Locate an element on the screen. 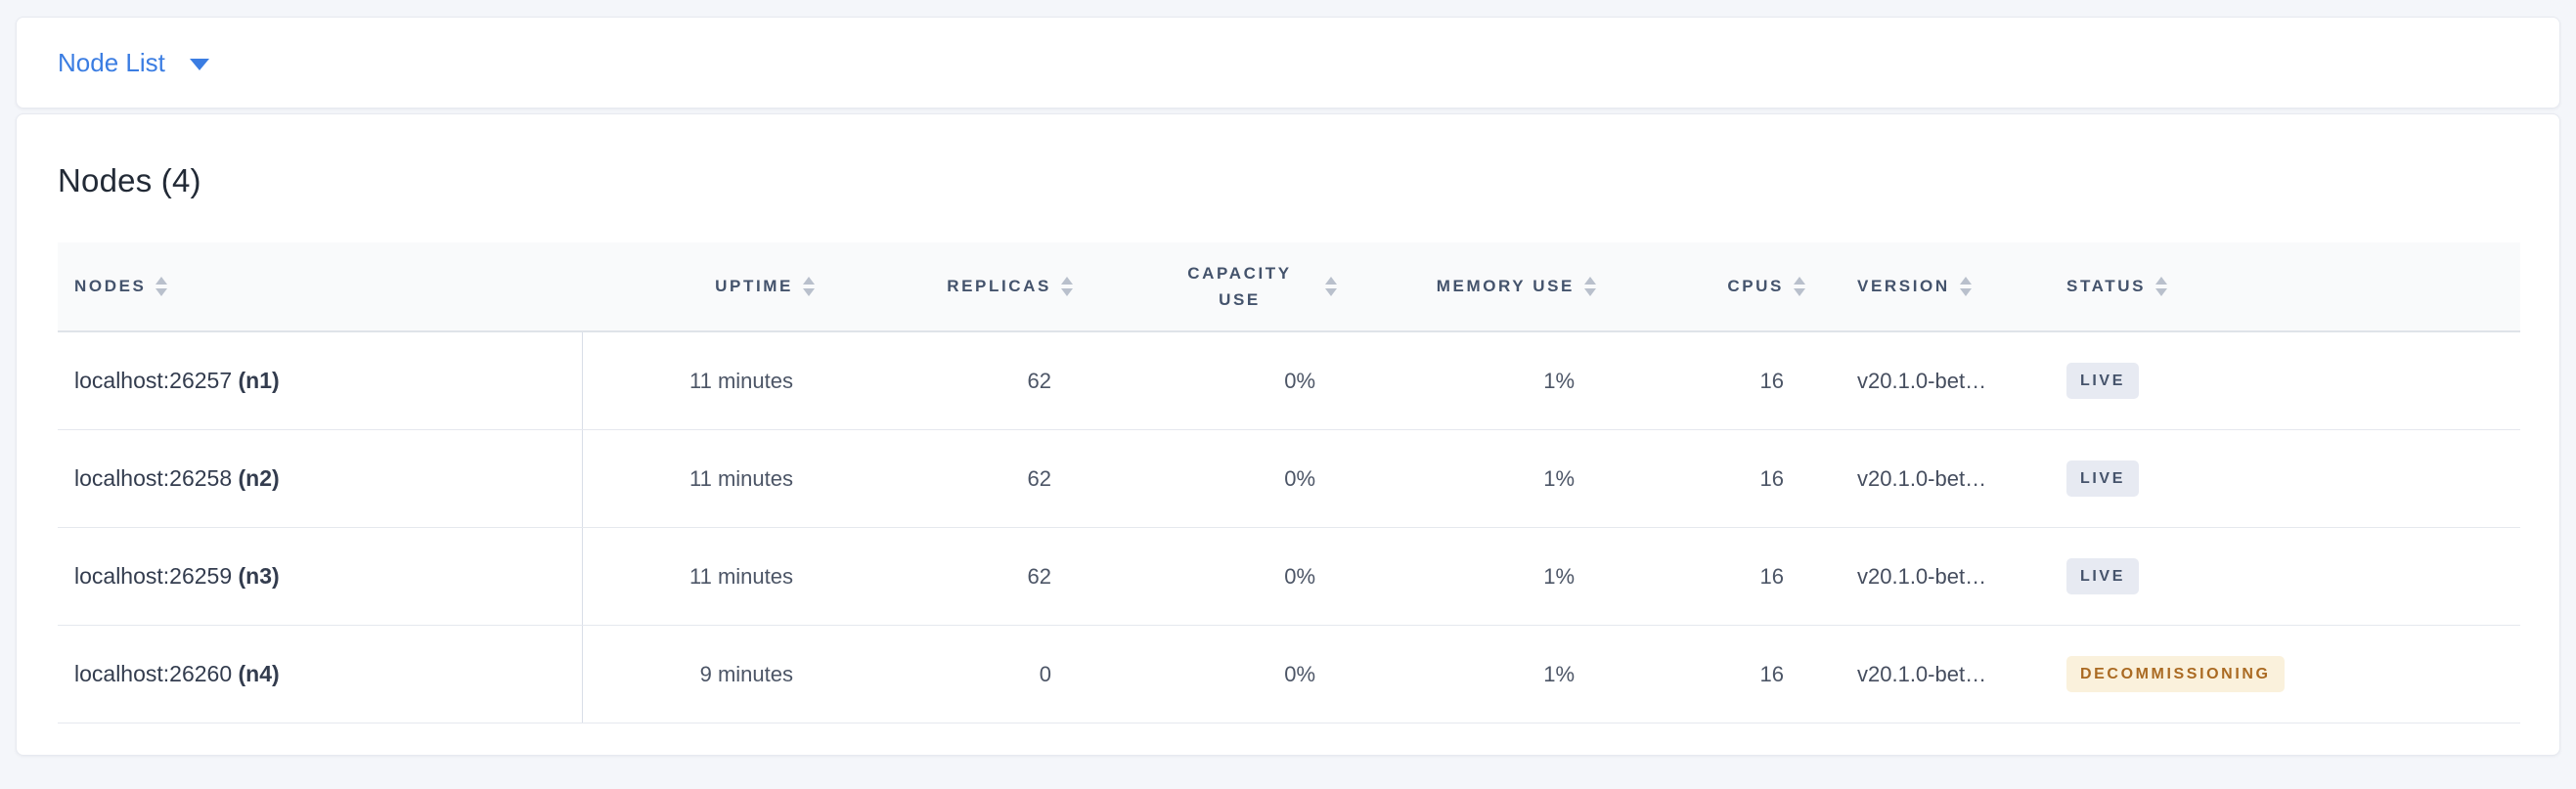 This screenshot has height=789, width=2576. column-label: STATUS is located at coordinates (2106, 286).